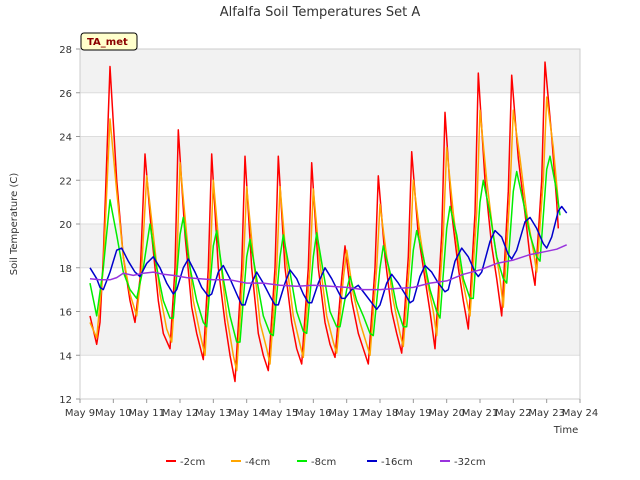  I want to click on site-annotation: TA_met, so click(109, 41).